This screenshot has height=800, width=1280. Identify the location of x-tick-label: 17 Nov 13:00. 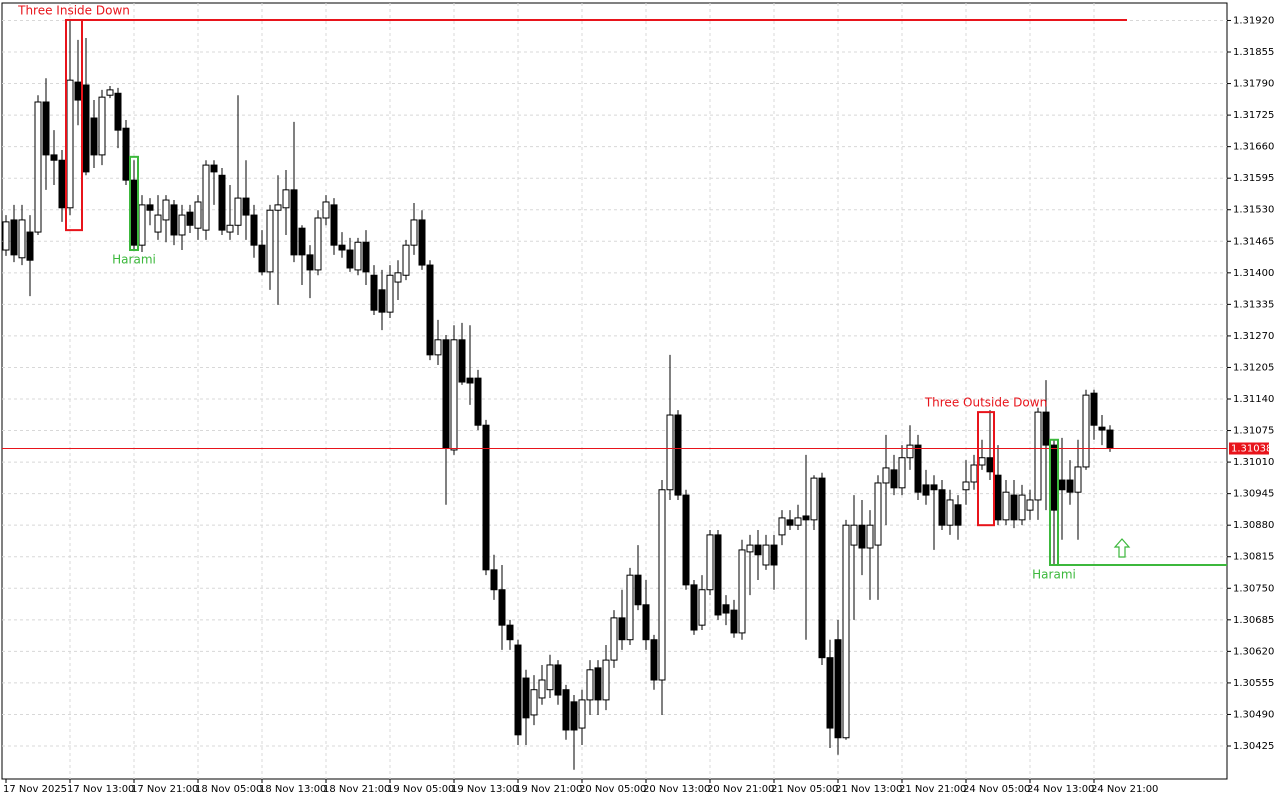
(100, 789).